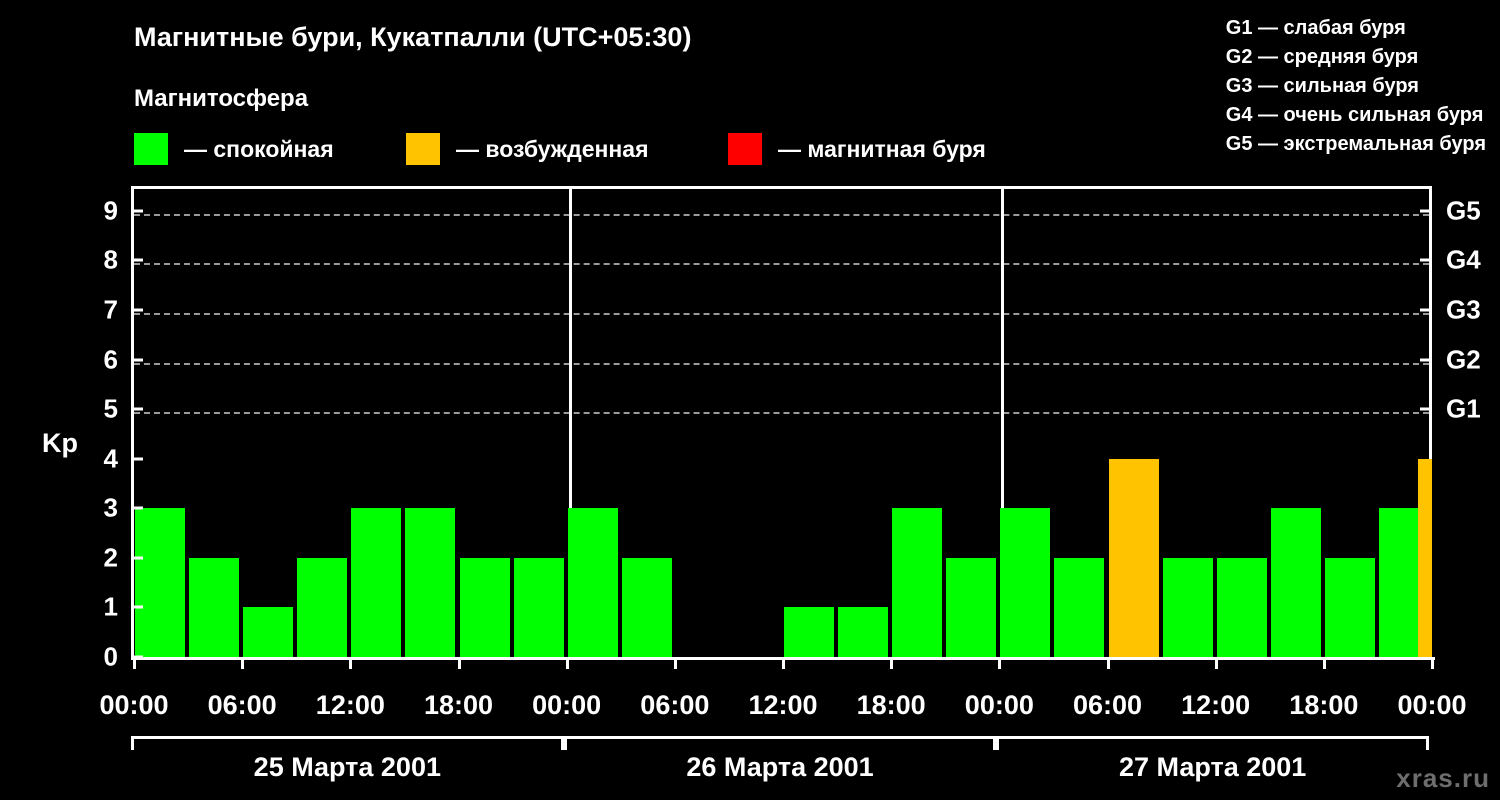  What do you see at coordinates (60, 443) in the screenshot?
I see `y-axis-title: Kp` at bounding box center [60, 443].